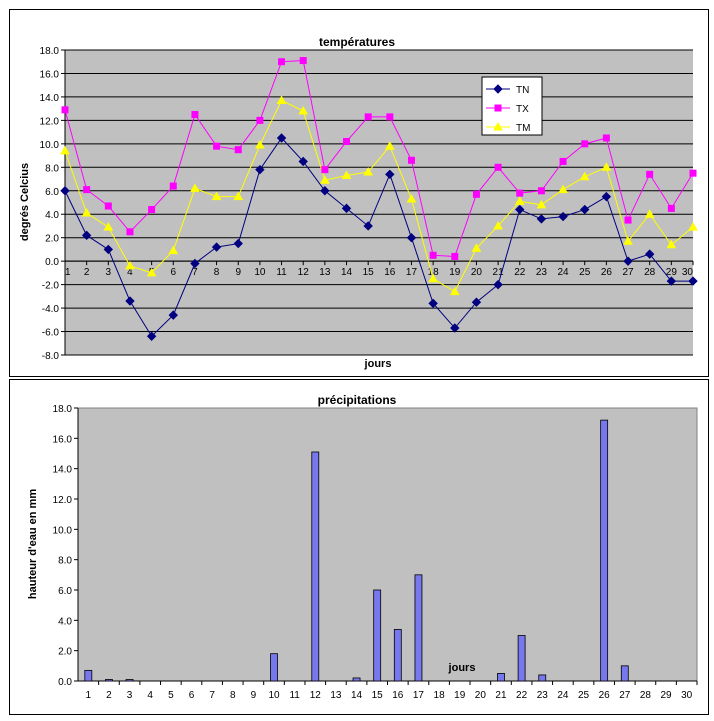 The width and height of the screenshot is (714, 721). What do you see at coordinates (63, 409) in the screenshot?
I see `y-tick-label: 18.0` at bounding box center [63, 409].